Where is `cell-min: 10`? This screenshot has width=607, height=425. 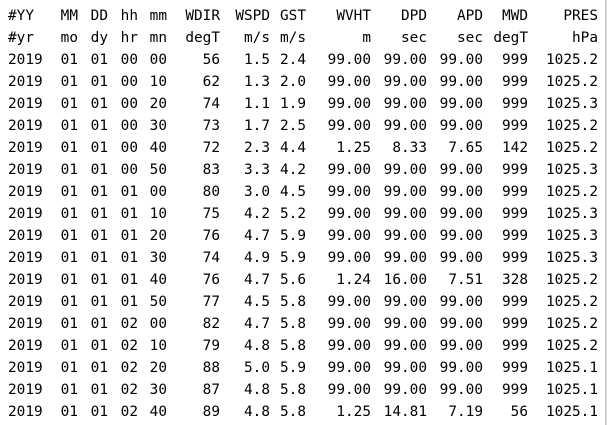 cell-min: 10 is located at coordinates (158, 346).